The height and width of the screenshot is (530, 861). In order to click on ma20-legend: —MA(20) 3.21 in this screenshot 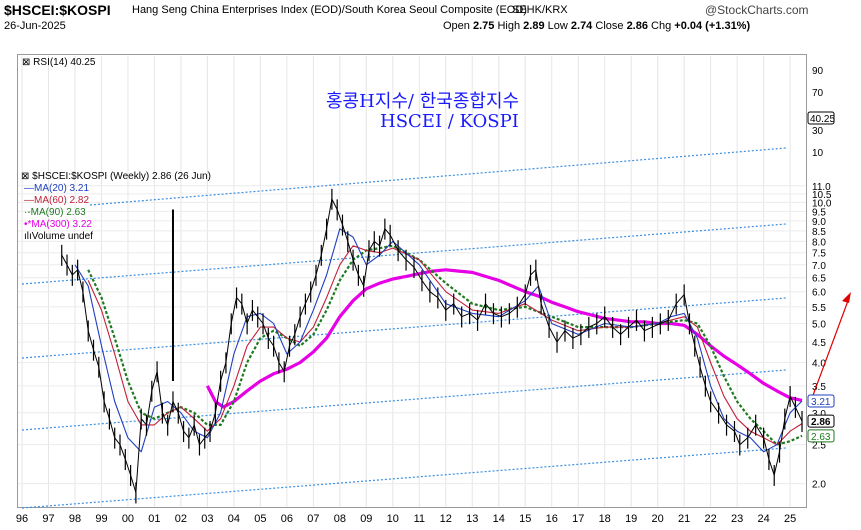, I will do `click(56, 188)`.